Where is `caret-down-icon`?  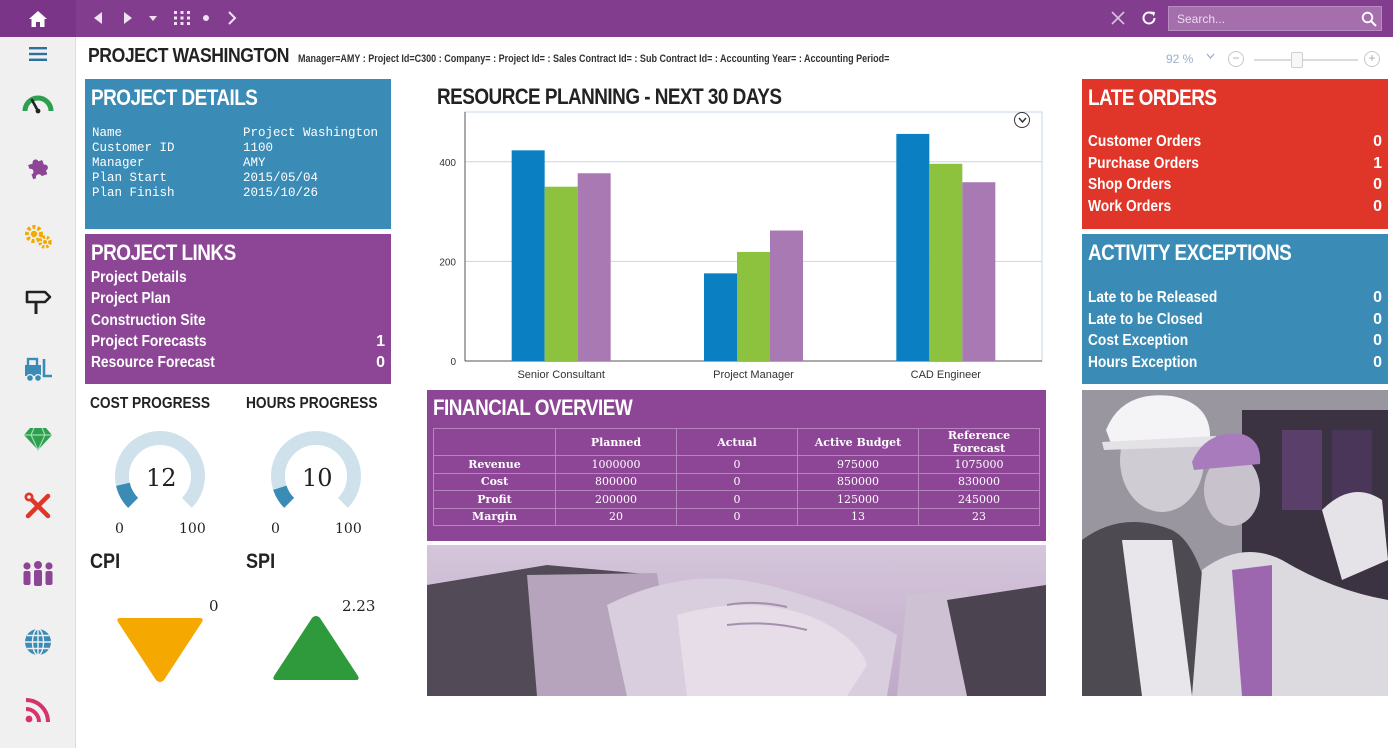
caret-down-icon is located at coordinates (153, 18).